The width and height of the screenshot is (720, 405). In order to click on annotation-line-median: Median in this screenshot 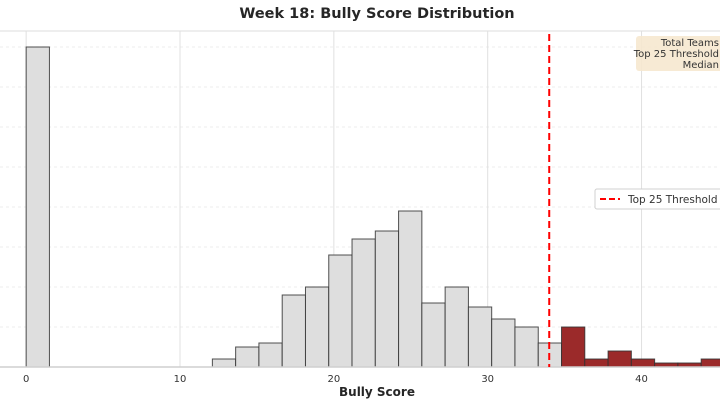, I will do `click(701, 65)`.